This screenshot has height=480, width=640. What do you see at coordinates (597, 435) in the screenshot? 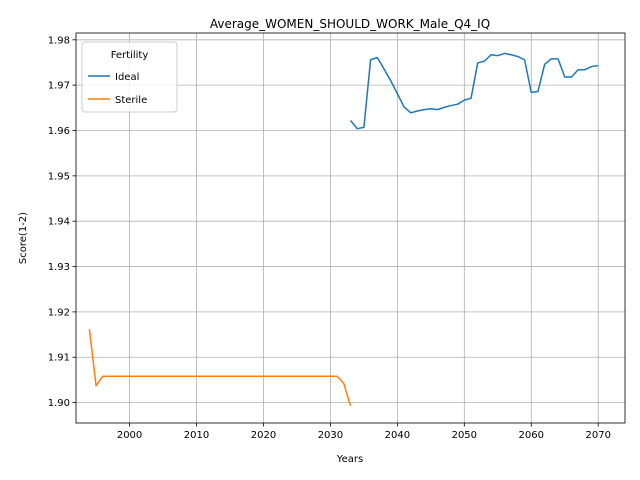
I see `x-tick-label: 2070` at bounding box center [597, 435].